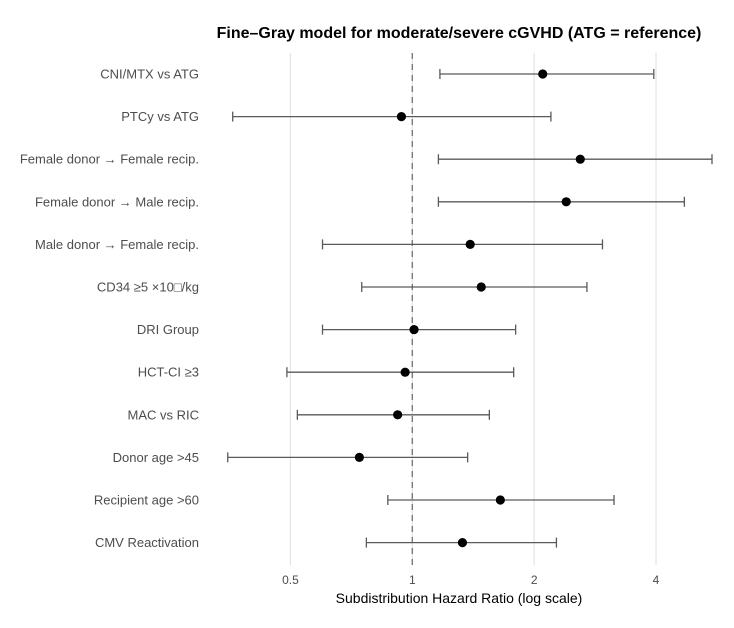 This screenshot has width=734, height=628. I want to click on row-4: Male donor → Female recip., so click(319, 244).